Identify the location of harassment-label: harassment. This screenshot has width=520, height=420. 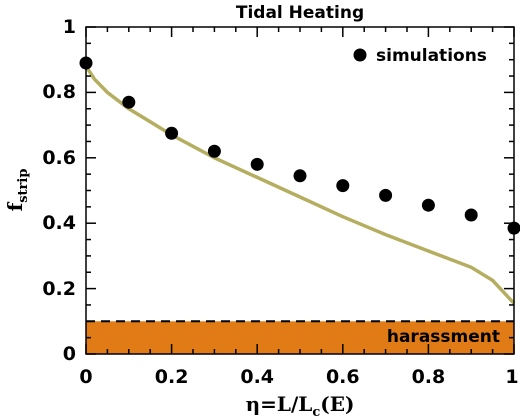
(443, 337).